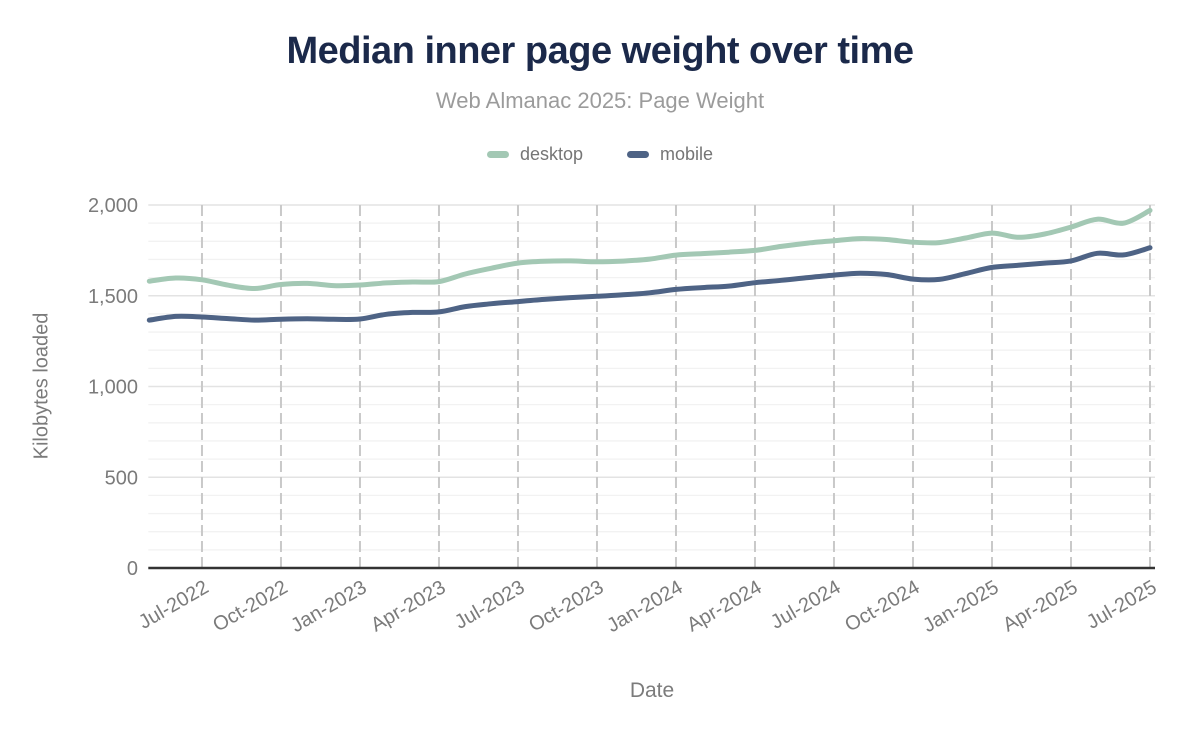 This screenshot has width=1200, height=742. I want to click on x-tick-label: Jan-2025, so click(960, 606).